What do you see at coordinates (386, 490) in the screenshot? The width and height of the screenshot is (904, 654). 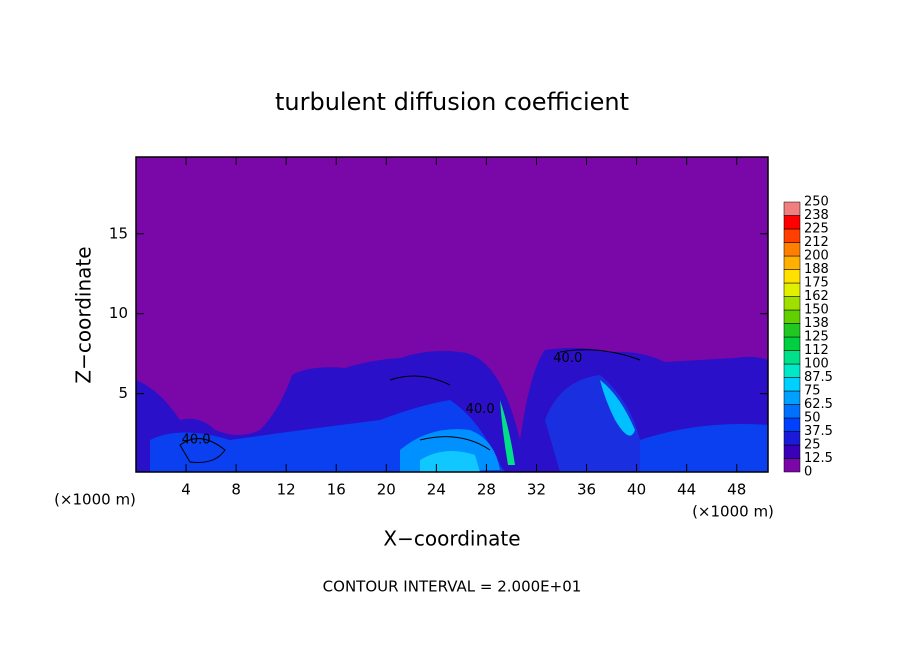 I see `x-tick-label: 20` at bounding box center [386, 490].